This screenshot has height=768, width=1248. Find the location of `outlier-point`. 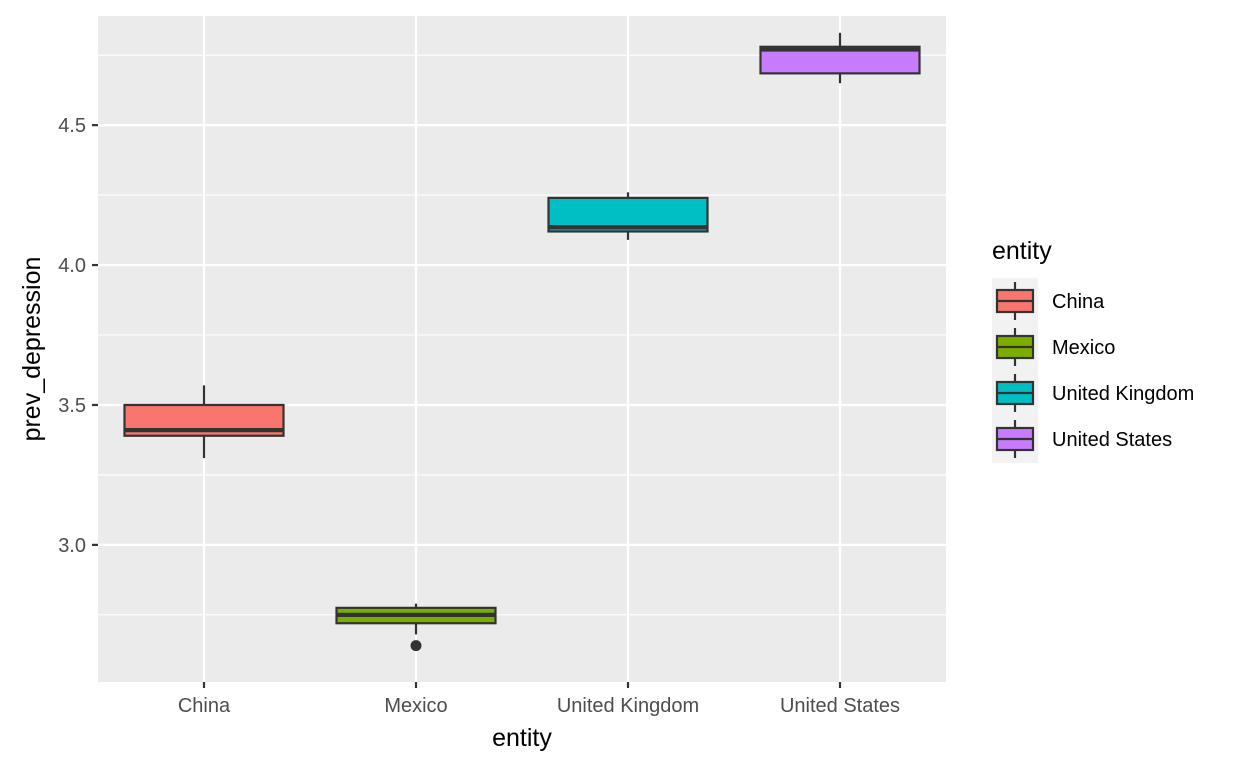

outlier-point is located at coordinates (416, 646).